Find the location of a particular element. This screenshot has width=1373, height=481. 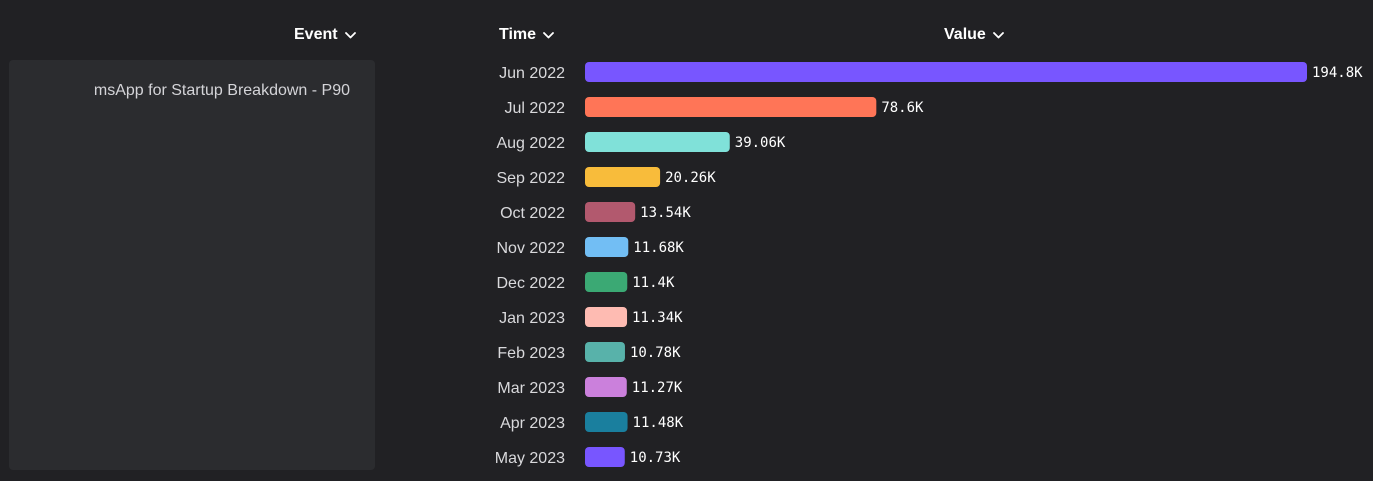

time-label: Jun 2022 is located at coordinates (532, 73).